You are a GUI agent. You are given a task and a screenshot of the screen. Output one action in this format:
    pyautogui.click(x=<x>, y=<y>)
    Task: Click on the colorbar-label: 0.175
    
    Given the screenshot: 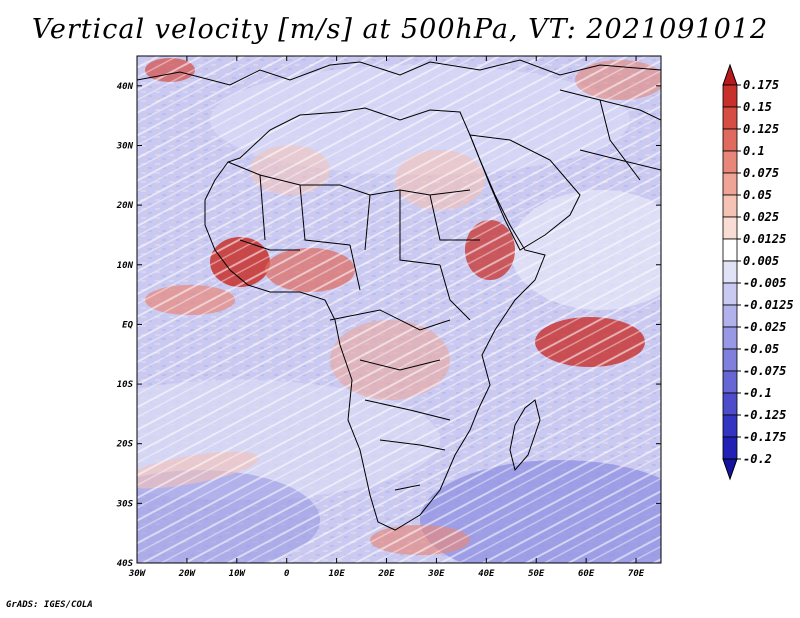 What is the action you would take?
    pyautogui.click(x=761, y=85)
    